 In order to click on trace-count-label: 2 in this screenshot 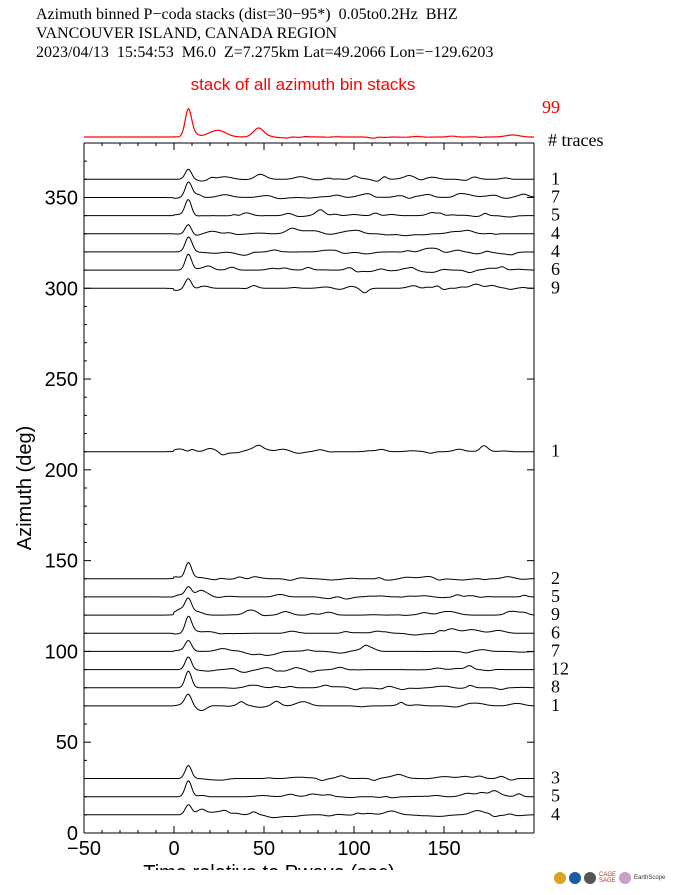, I will do `click(555, 578)`.